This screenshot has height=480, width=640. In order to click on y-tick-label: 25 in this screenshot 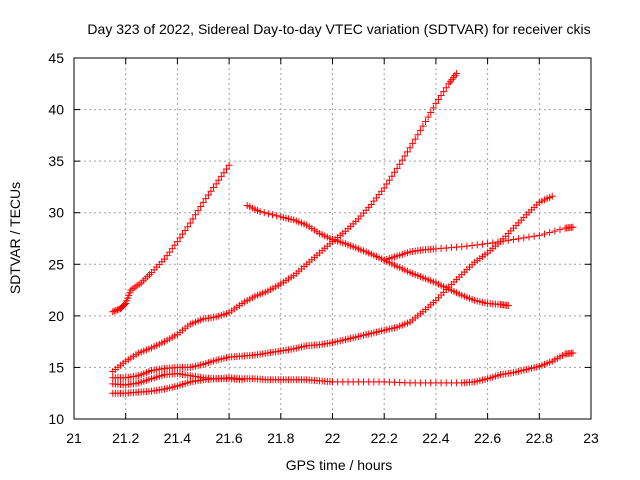, I will do `click(56, 264)`.